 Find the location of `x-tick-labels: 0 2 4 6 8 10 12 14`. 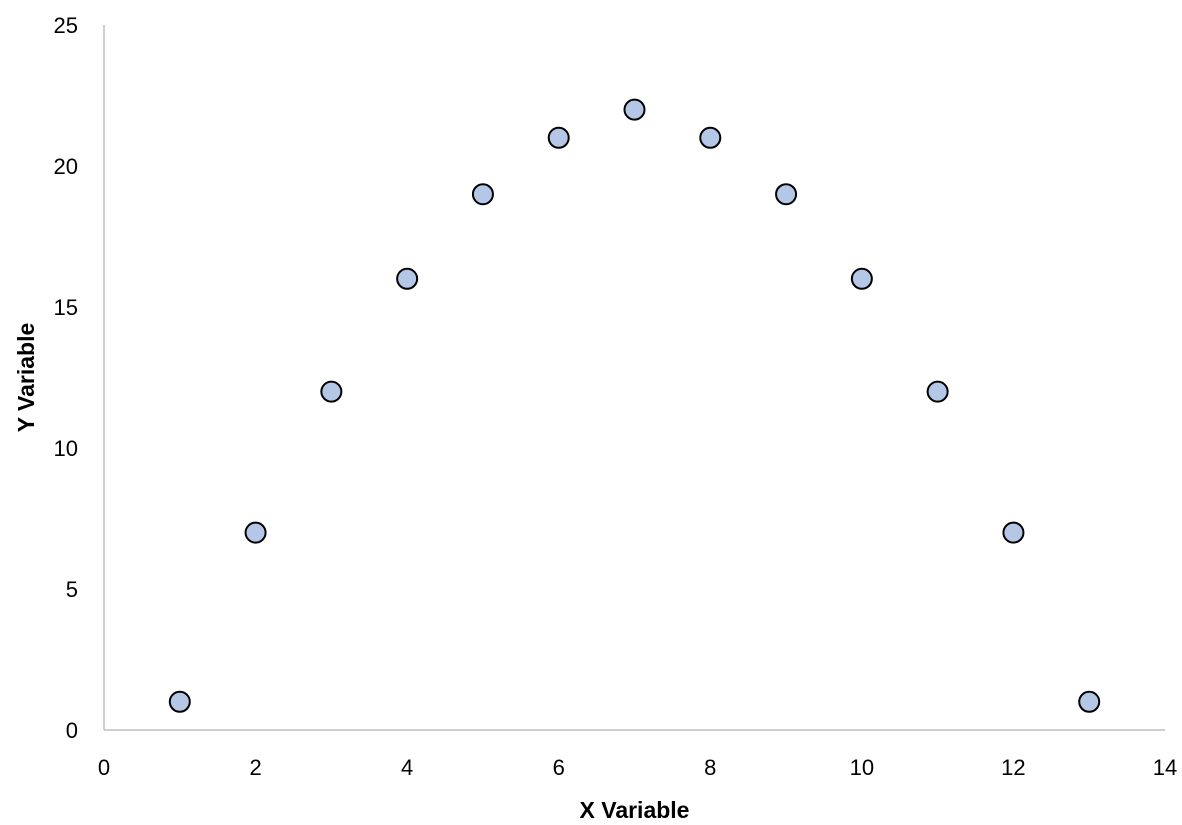

x-tick-labels: 0 2 4 6 8 10 12 14 is located at coordinates (637, 767).